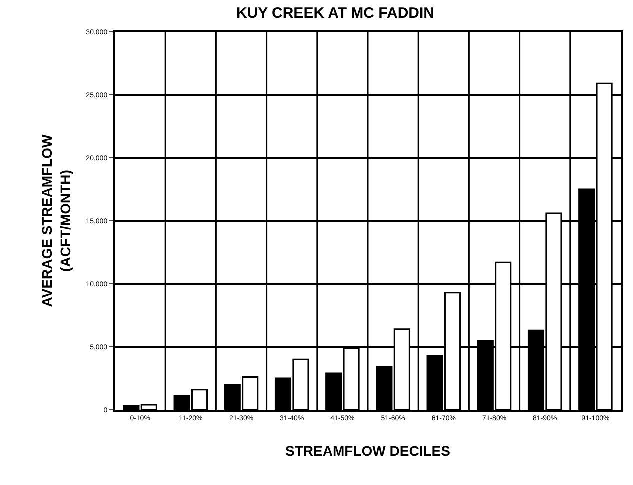  Describe the element at coordinates (368, 451) in the screenshot. I see `x-axis-title: STREAMFLOW DECILES` at that location.